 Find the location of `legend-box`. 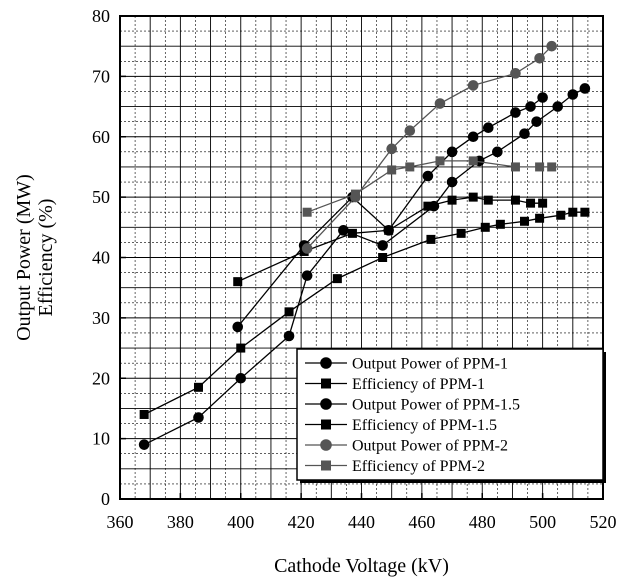

legend-box is located at coordinates (450, 414).